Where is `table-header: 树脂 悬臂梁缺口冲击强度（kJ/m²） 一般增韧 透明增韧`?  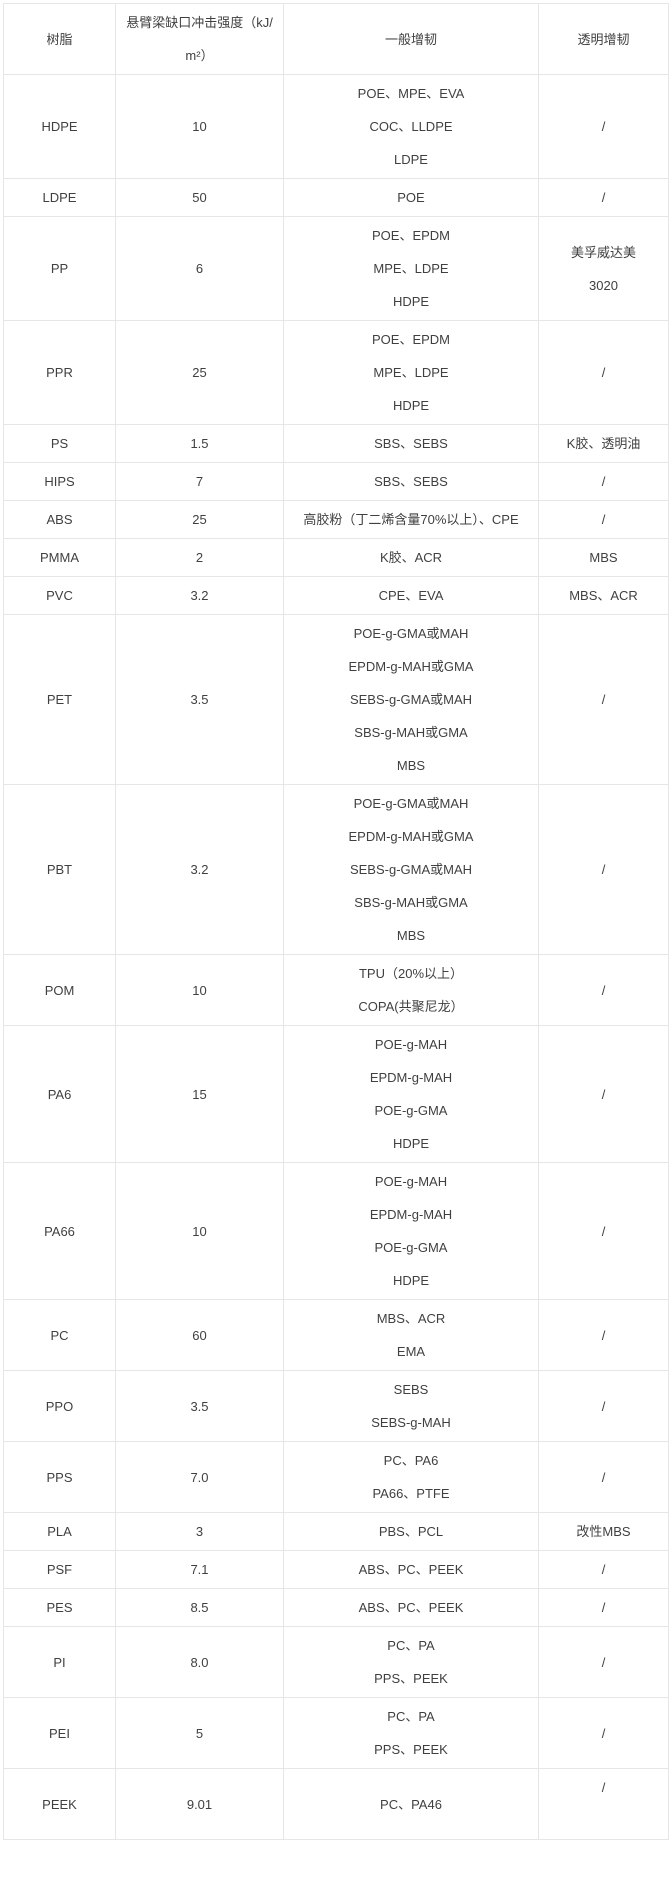 table-header: 树脂 悬臂梁缺口冲击强度（kJ/m²） 一般增韧 透明增韧 is located at coordinates (336, 39).